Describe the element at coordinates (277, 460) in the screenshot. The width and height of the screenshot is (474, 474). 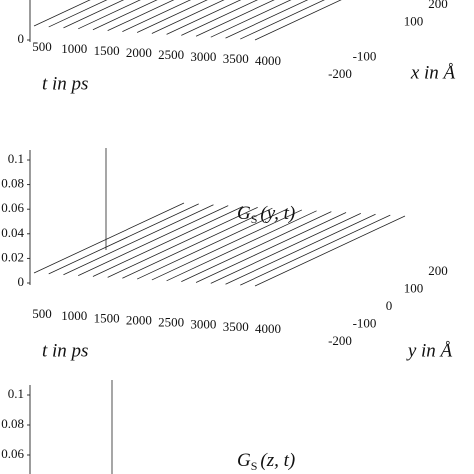
I see `title-args: (z, t)` at that location.